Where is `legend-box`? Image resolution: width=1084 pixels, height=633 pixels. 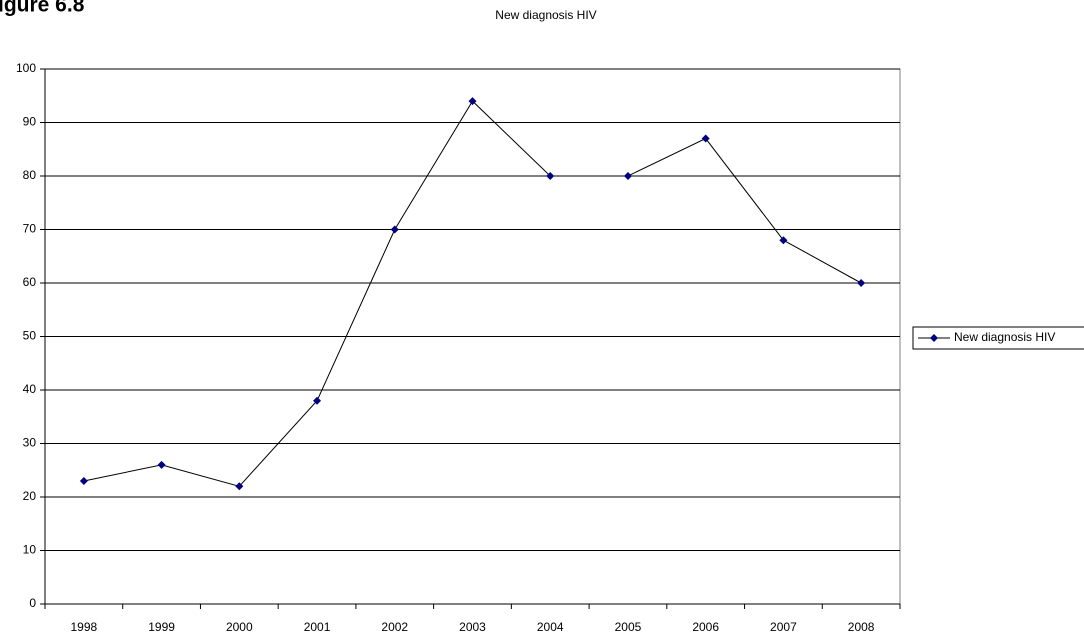
legend-box is located at coordinates (998, 338).